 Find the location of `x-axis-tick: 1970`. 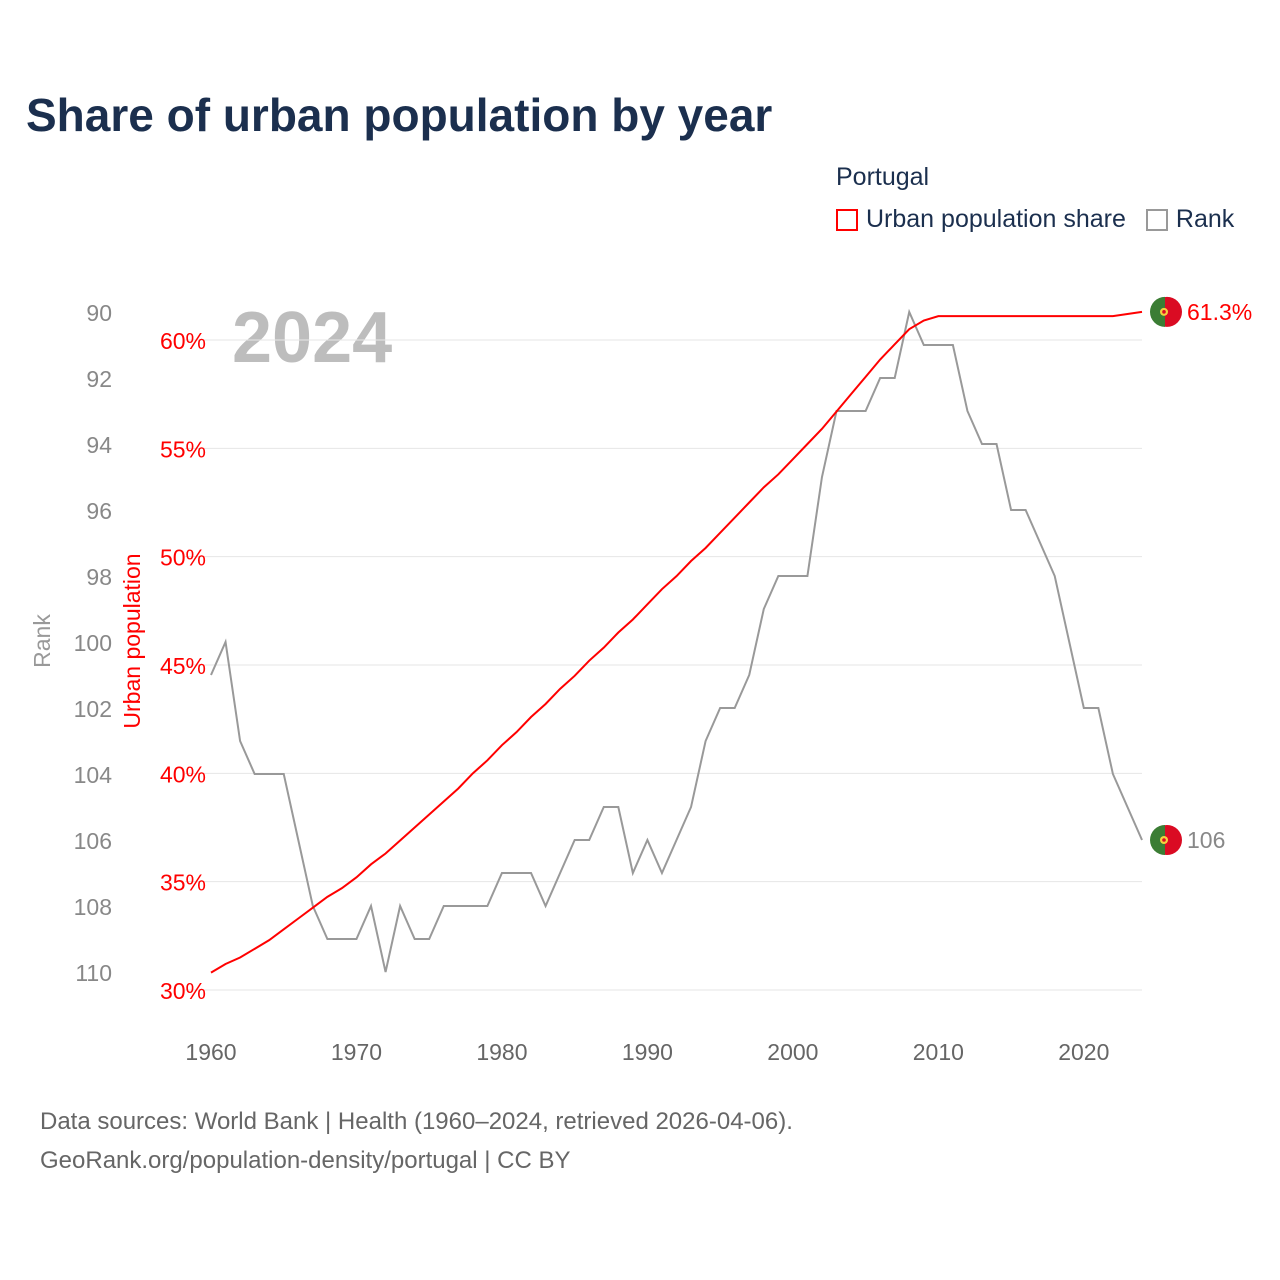

x-axis-tick: 1970 is located at coordinates (356, 1052).